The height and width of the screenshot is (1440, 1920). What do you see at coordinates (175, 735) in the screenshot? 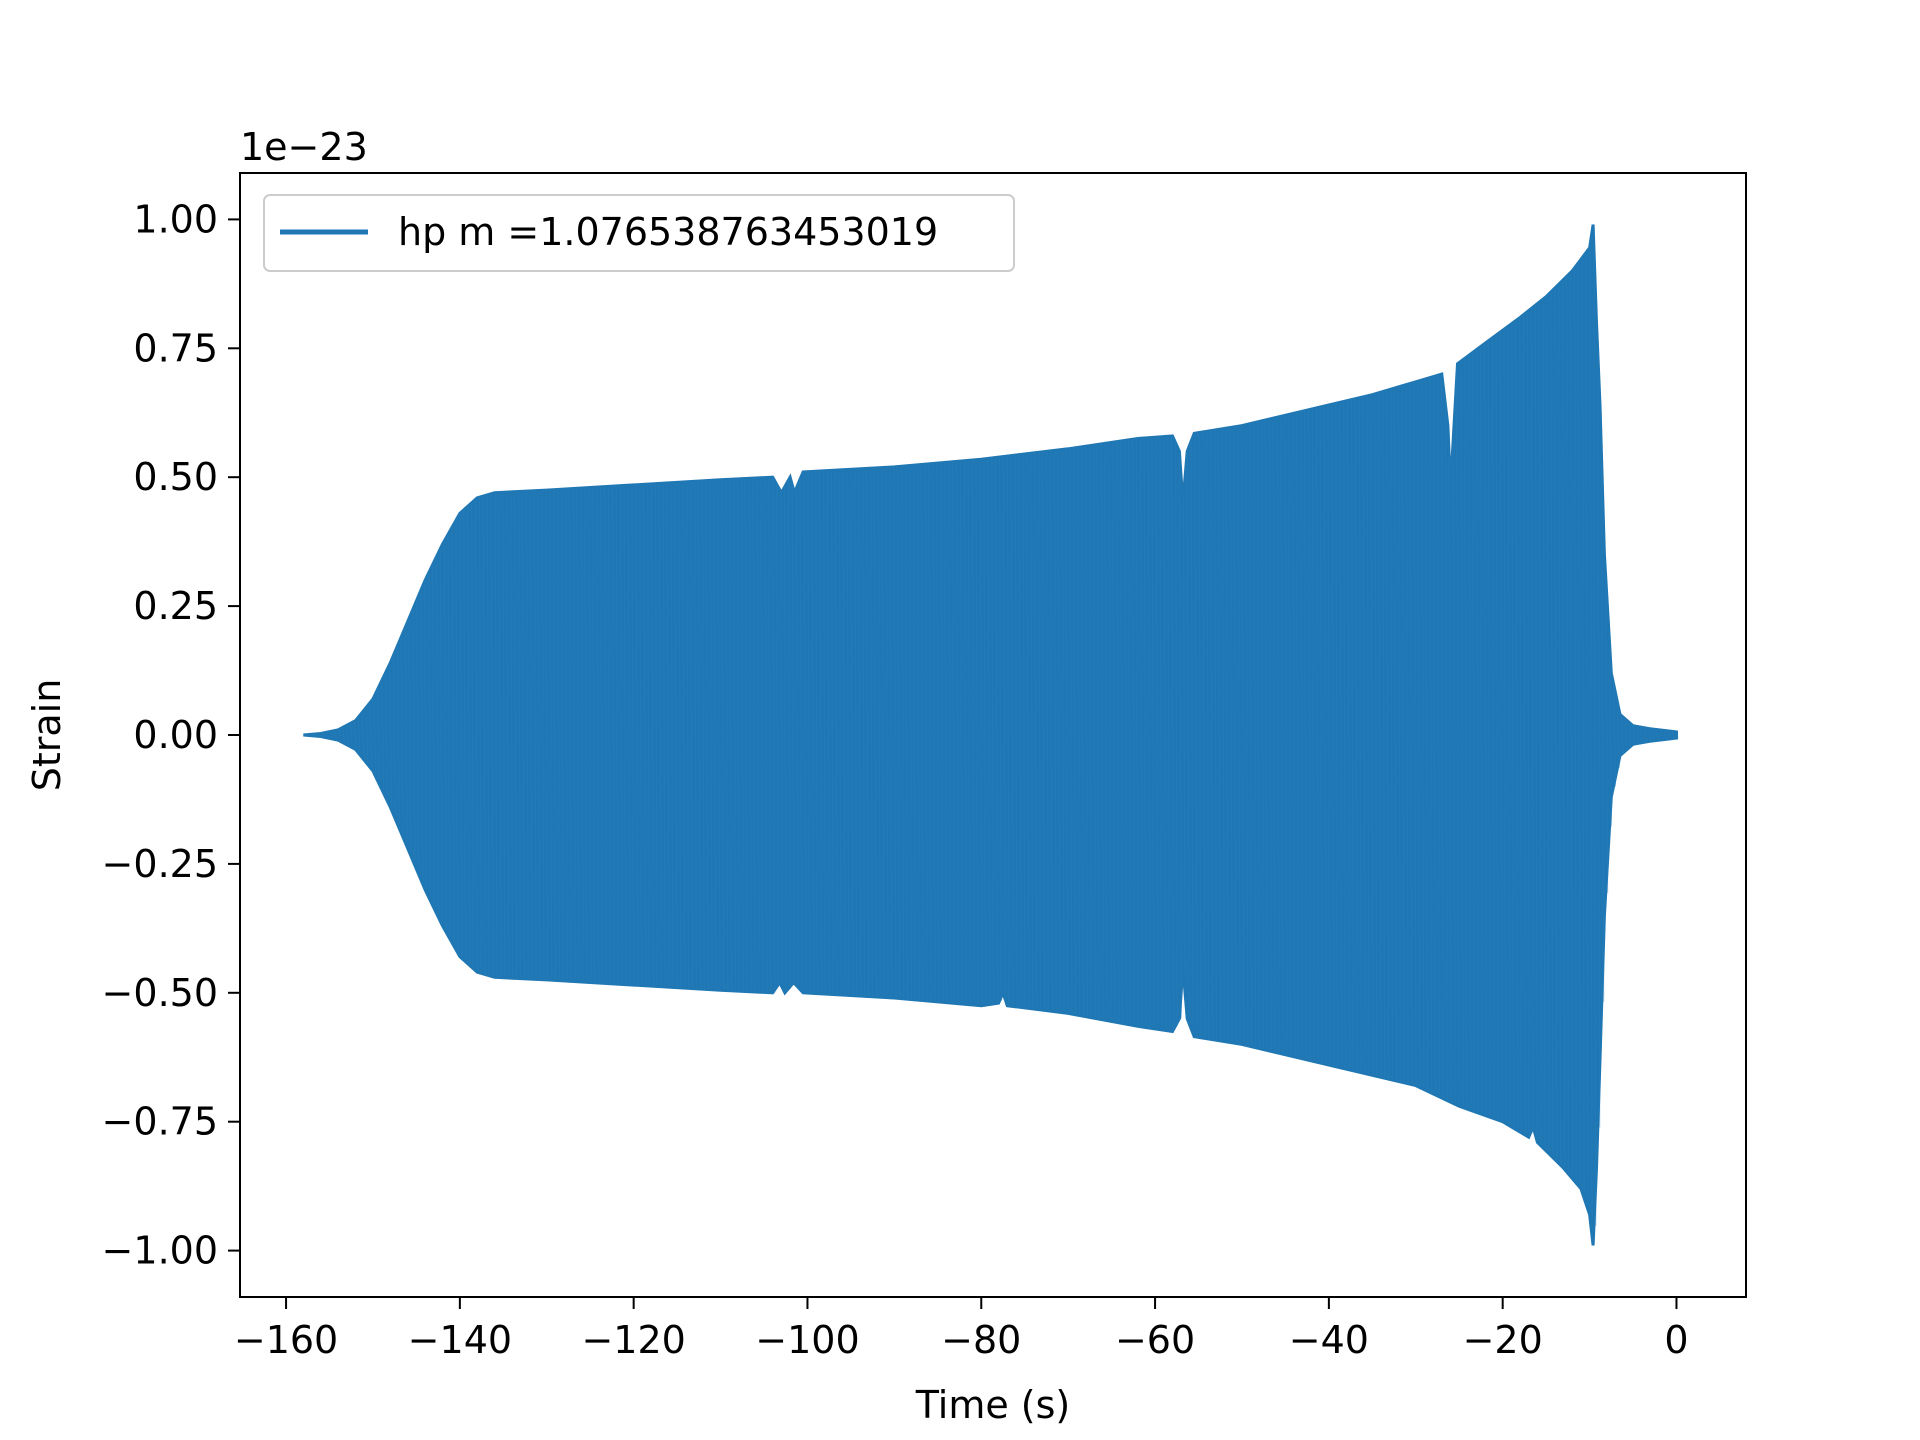
I see `y-tick-label: 0.00` at bounding box center [175, 735].